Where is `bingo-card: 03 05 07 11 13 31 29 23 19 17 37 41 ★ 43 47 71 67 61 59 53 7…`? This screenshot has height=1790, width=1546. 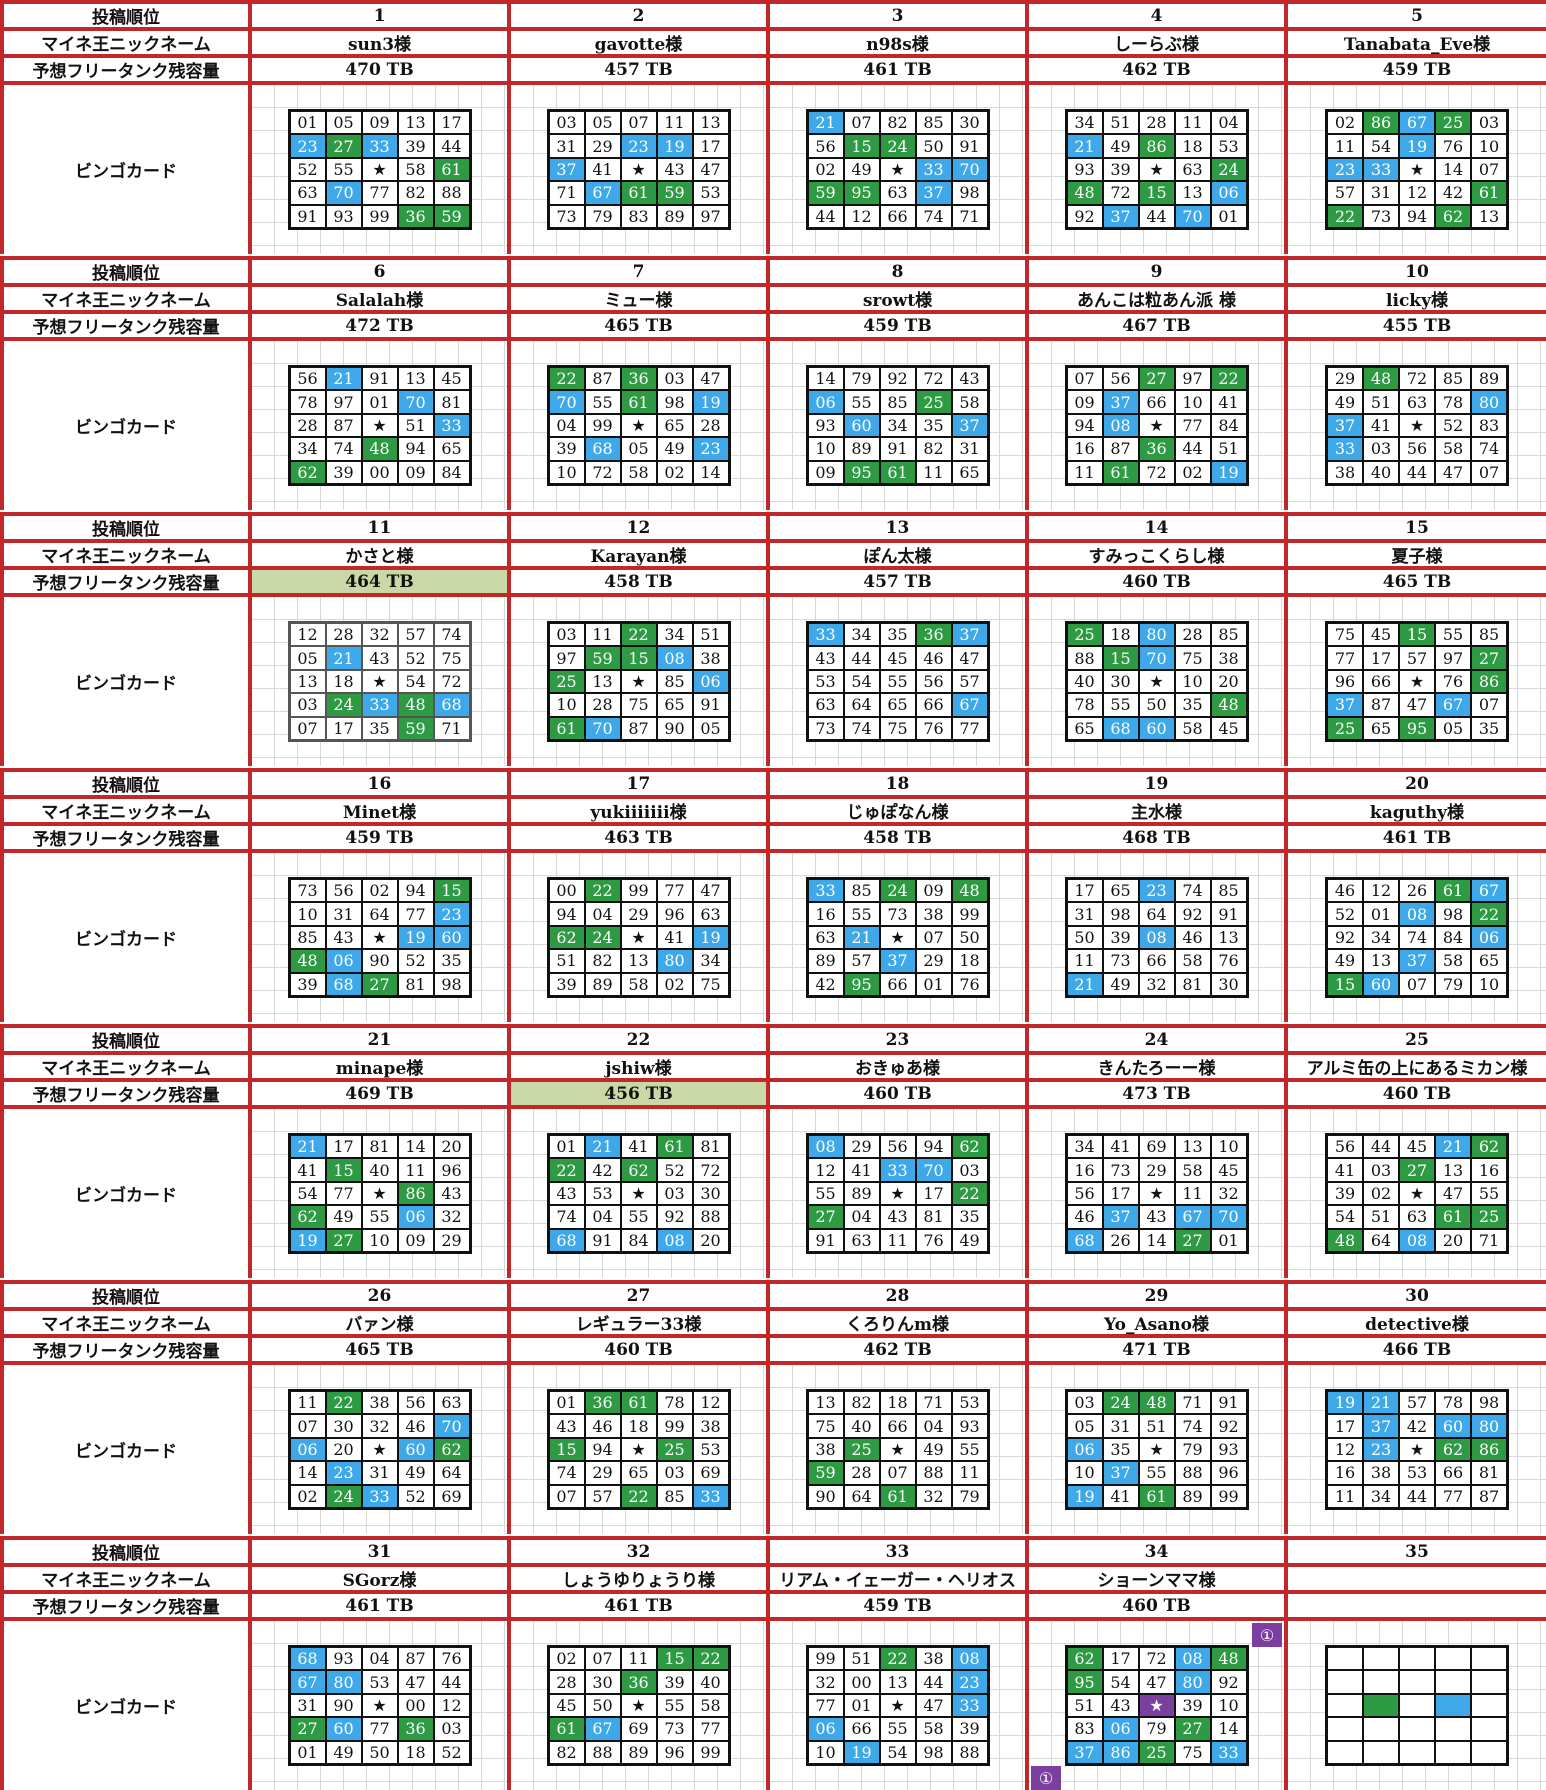
bingo-card: 03 05 07 11 13 31 29 23 19 17 37 41 ★ 43 47 71 67 61 59 53 7… is located at coordinates (638, 169).